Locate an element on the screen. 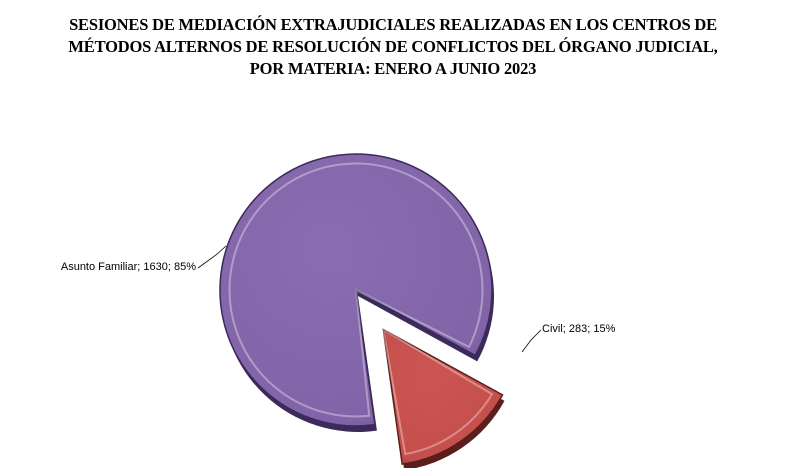  data-label-asunto-familiar: Asunto Familiar; 1630; 85% is located at coordinates (128, 267).